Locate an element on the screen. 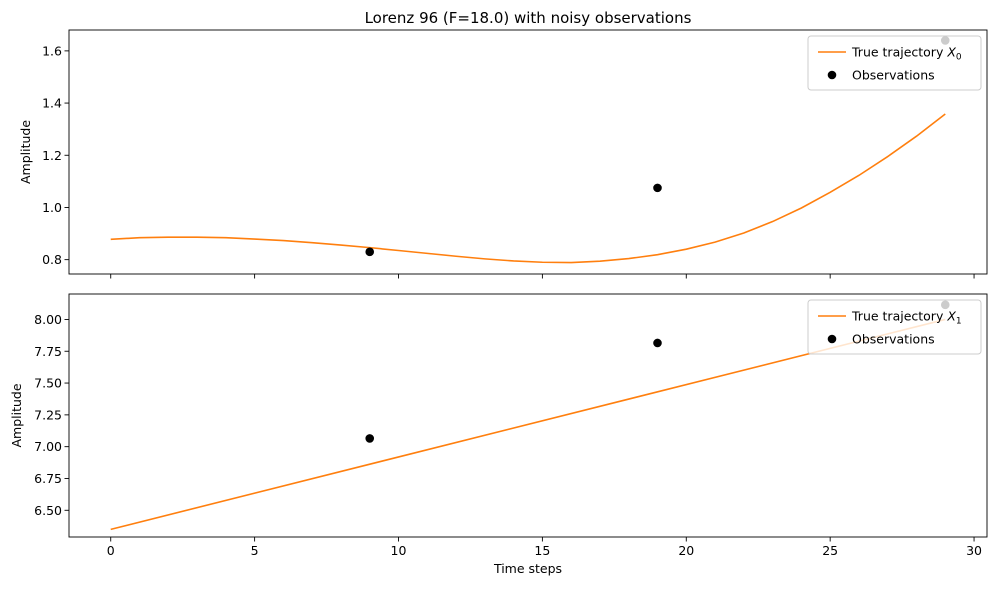  legend: True trajectory X0 Observations is located at coordinates (894, 63).